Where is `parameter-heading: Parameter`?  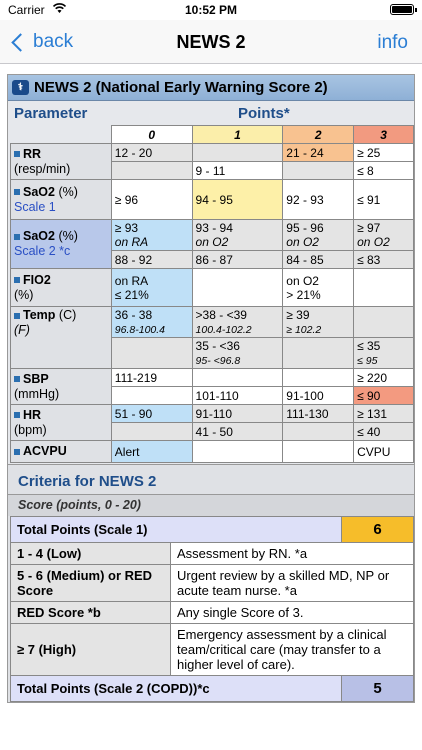 parameter-heading: Parameter is located at coordinates (51, 113).